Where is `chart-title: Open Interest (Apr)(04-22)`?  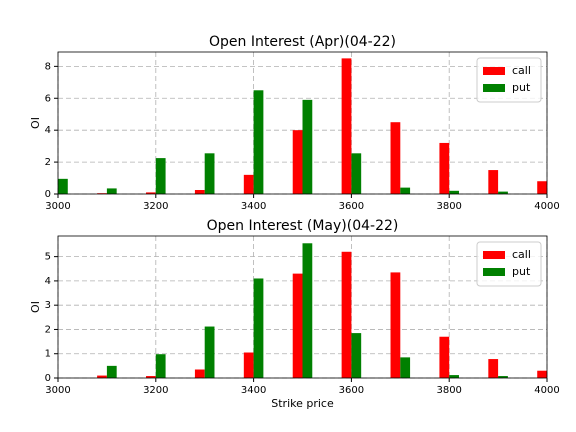 chart-title: Open Interest (Apr)(04-22) is located at coordinates (302, 42).